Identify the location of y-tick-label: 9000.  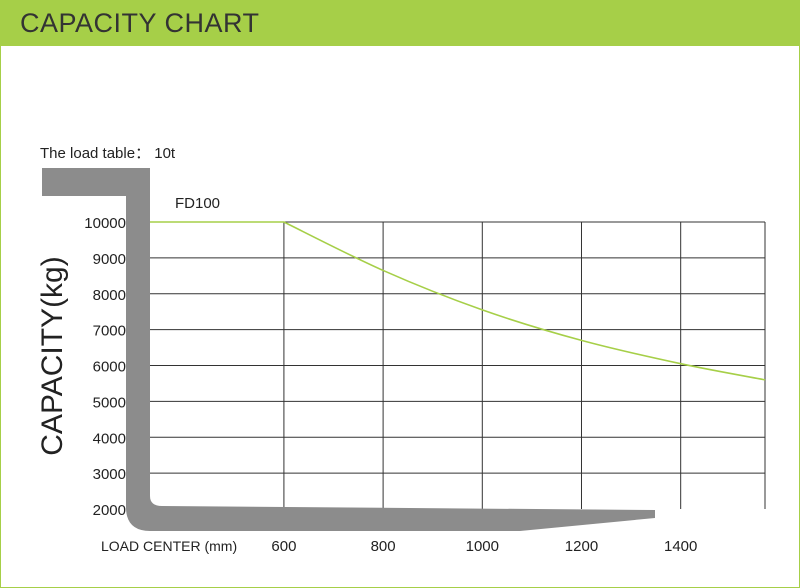
(109, 259).